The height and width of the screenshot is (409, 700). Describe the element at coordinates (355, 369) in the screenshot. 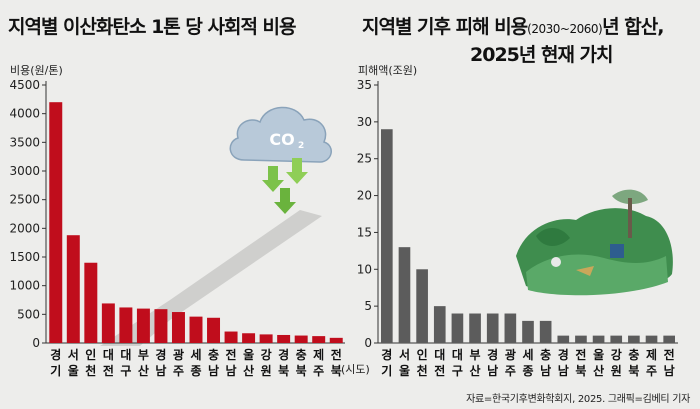

I see `right-x-axis-label: (시도)` at that location.